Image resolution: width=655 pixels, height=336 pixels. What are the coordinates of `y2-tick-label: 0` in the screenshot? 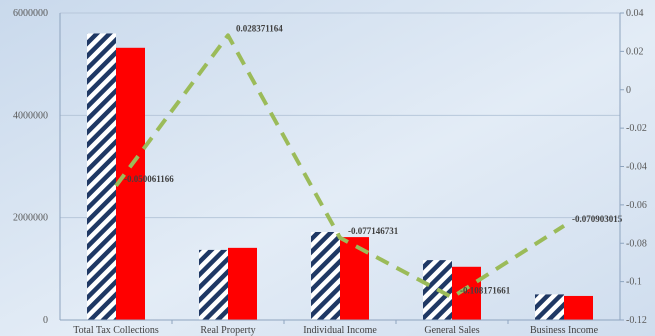 It's located at (628, 90).